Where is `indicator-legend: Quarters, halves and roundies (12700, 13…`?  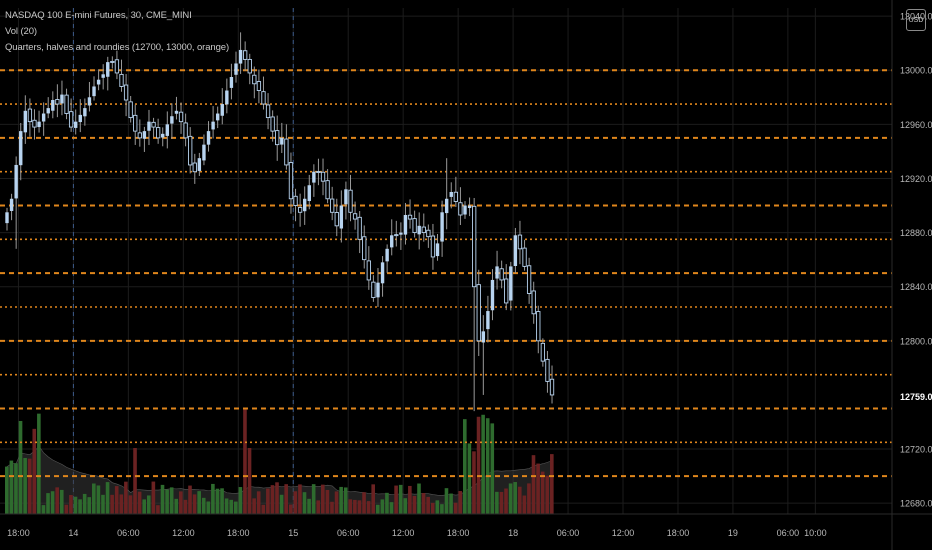
indicator-legend: Quarters, halves and roundies (12700, 13… is located at coordinates (117, 47).